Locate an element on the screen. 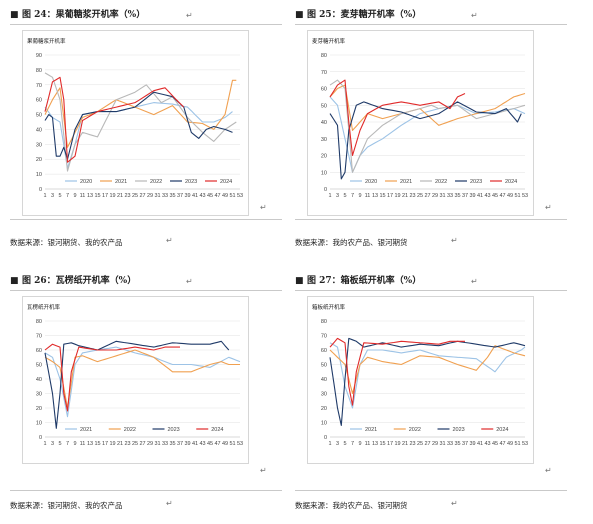 The image size is (593, 524). series-line-2022 is located at coordinates (427, 126).